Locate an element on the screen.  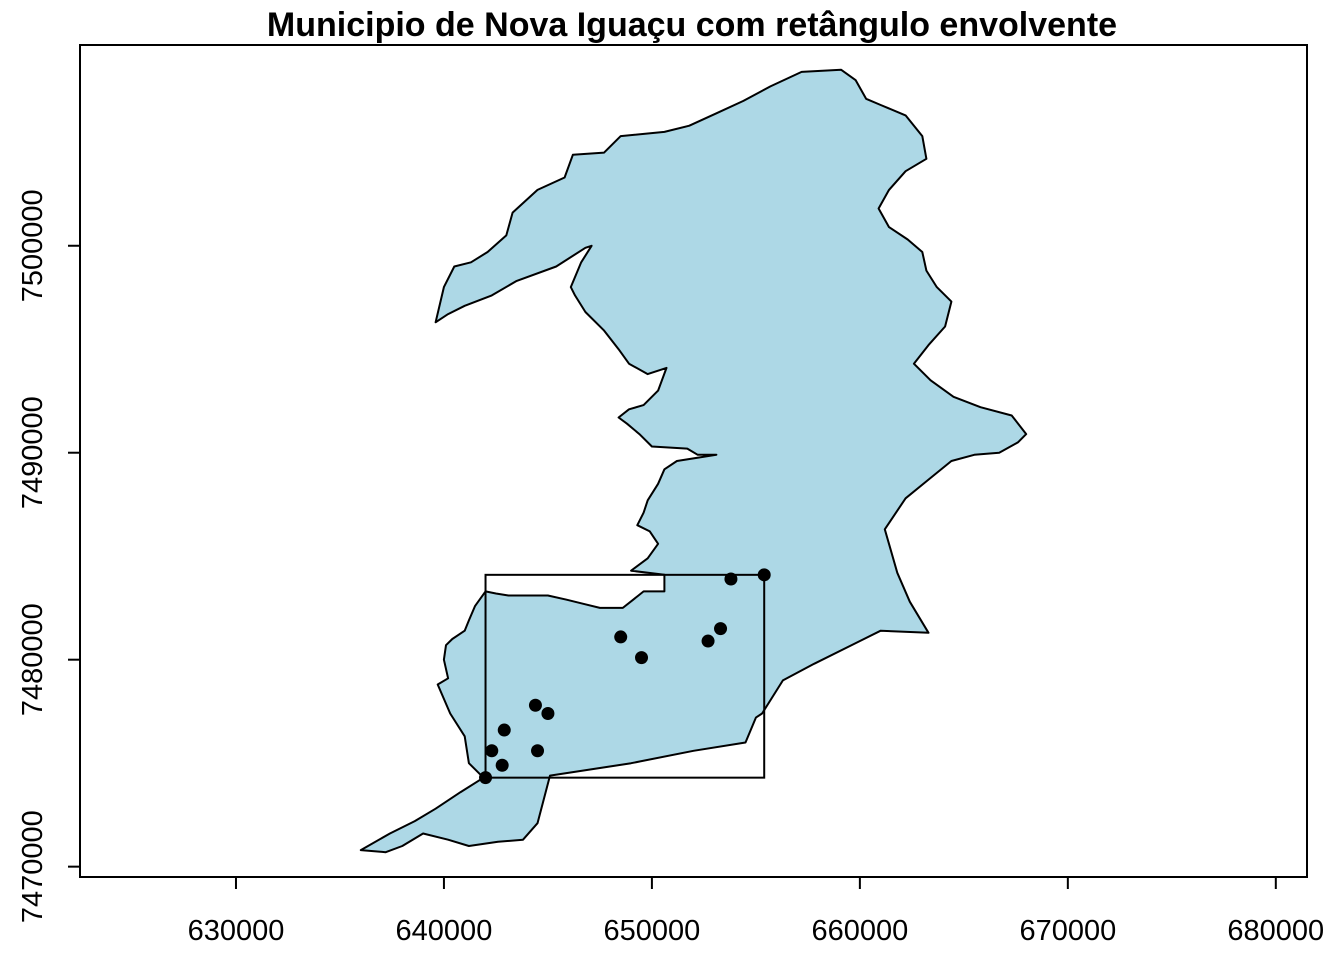
y-tick-label-1: 7470000 is located at coordinates (33, 866).